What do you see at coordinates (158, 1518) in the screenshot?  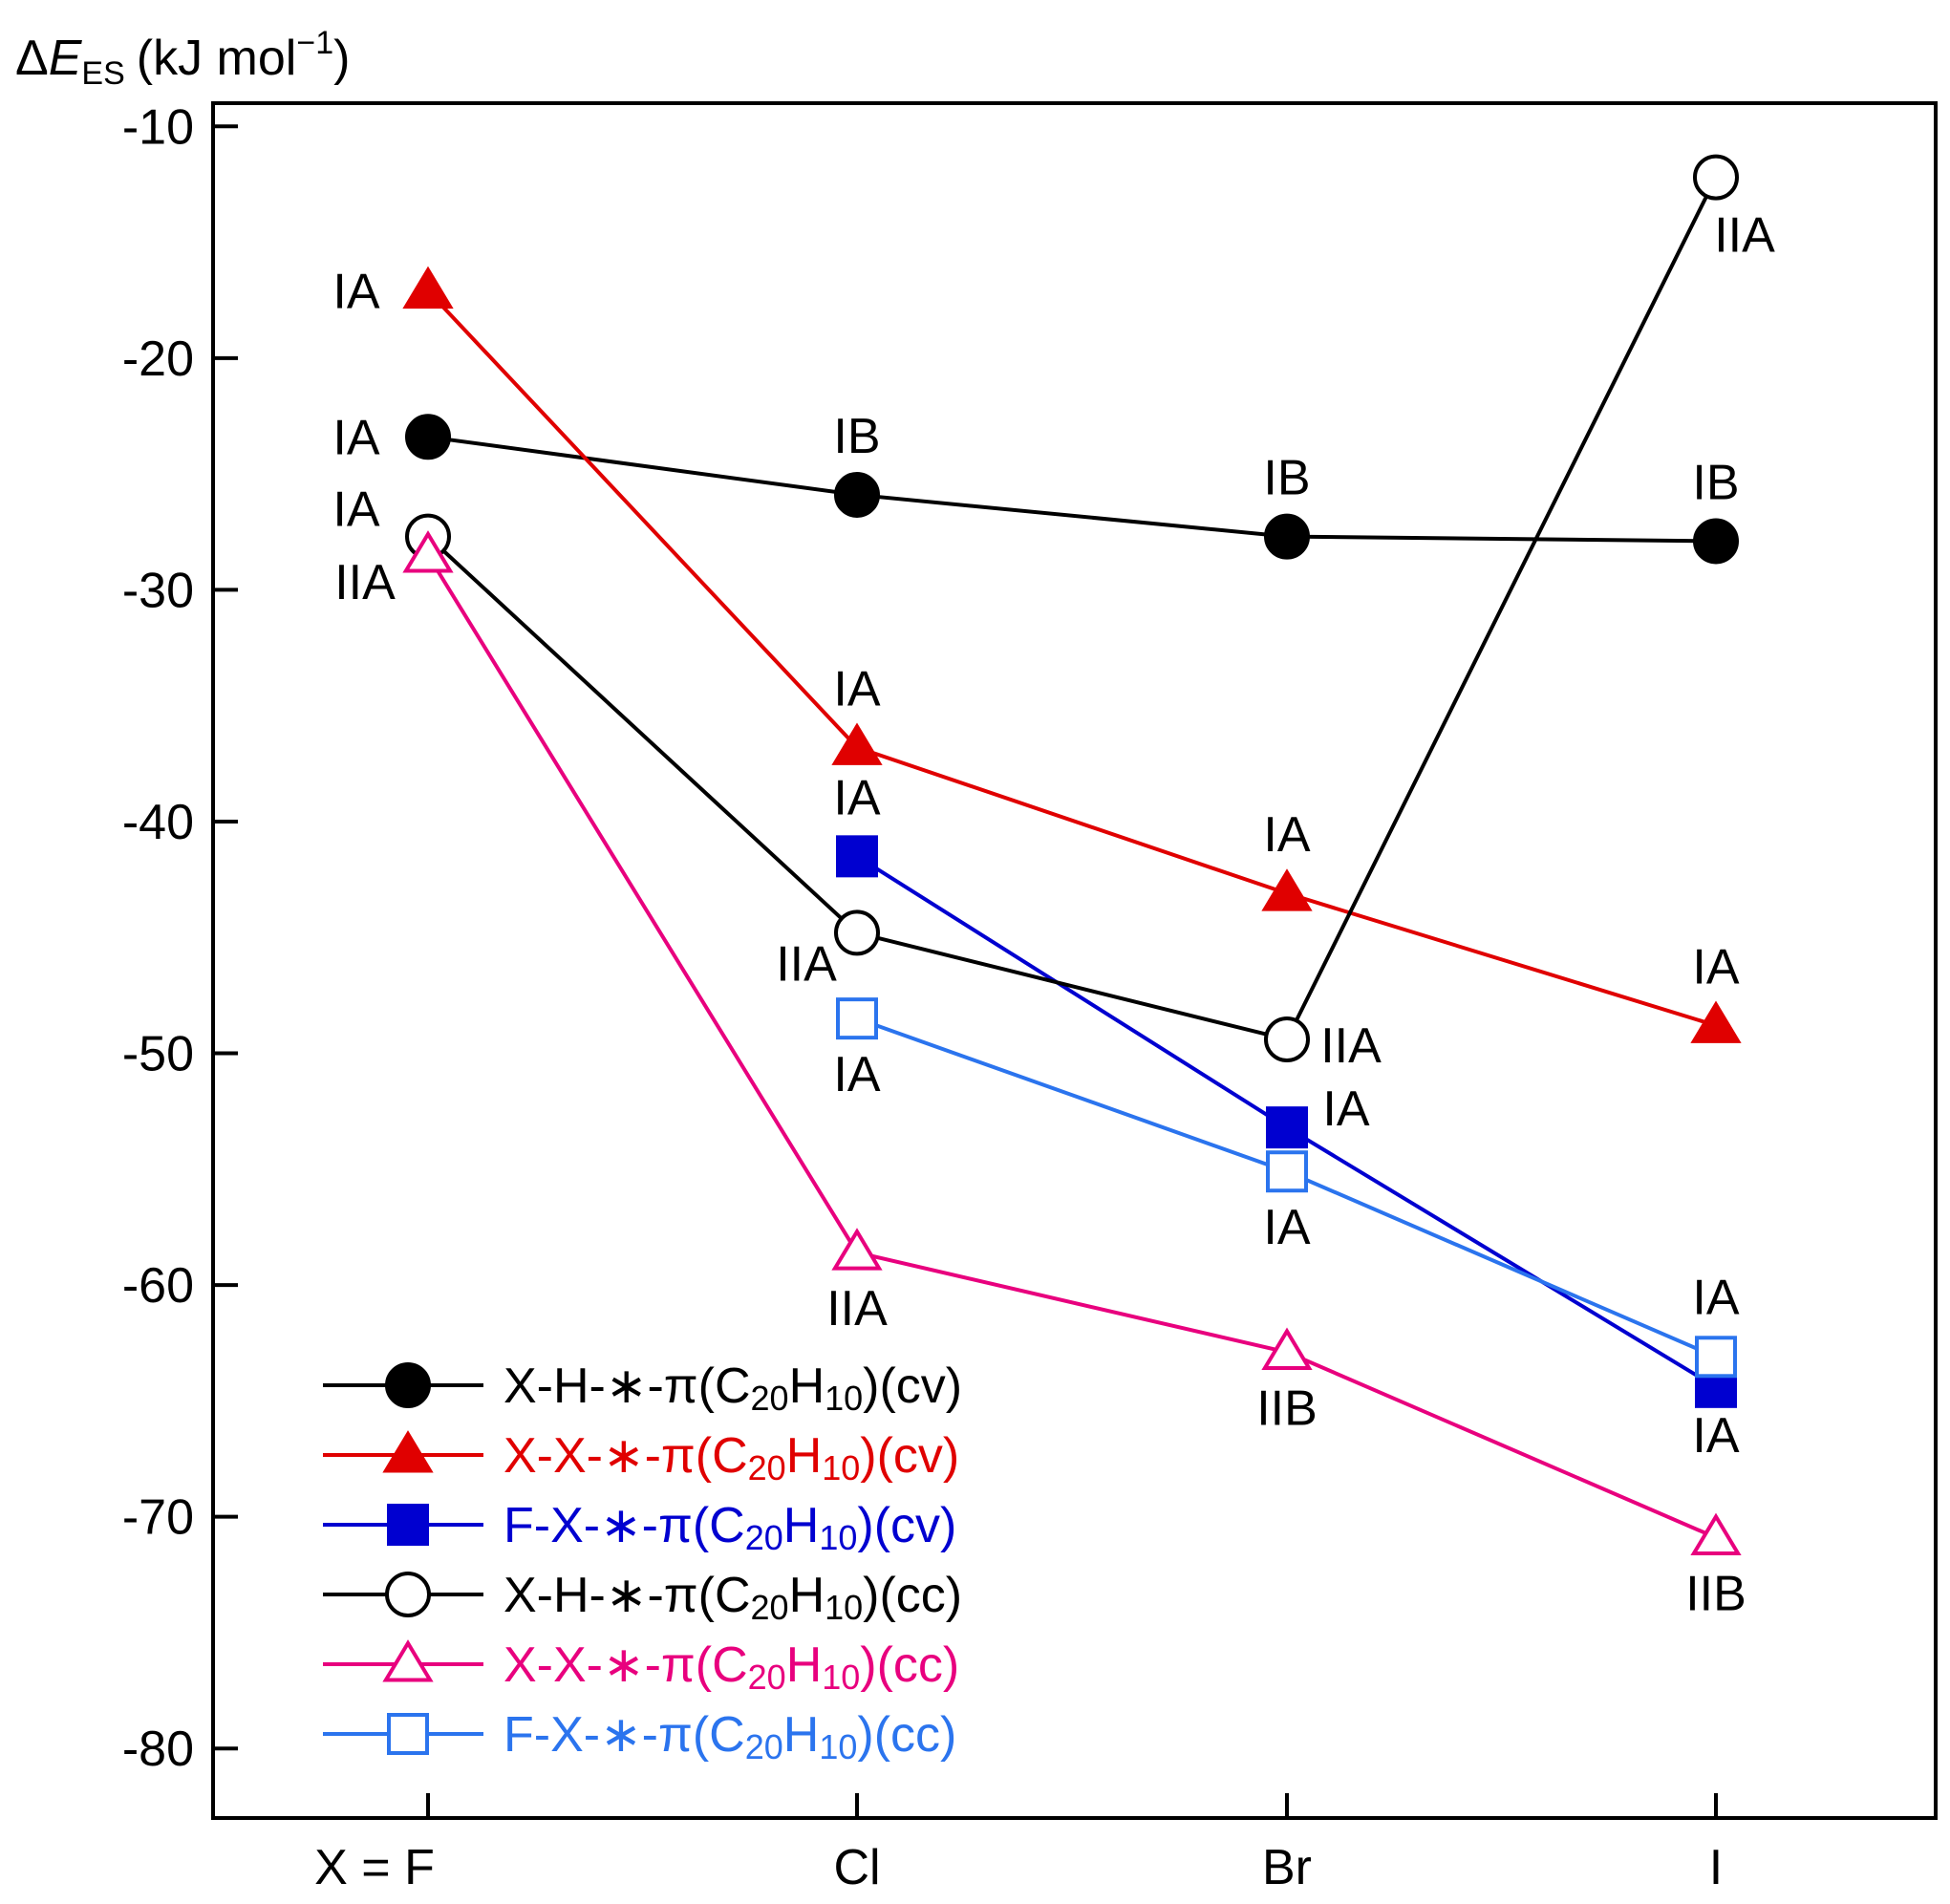 I see `y-tick-label-1: -70` at bounding box center [158, 1518].